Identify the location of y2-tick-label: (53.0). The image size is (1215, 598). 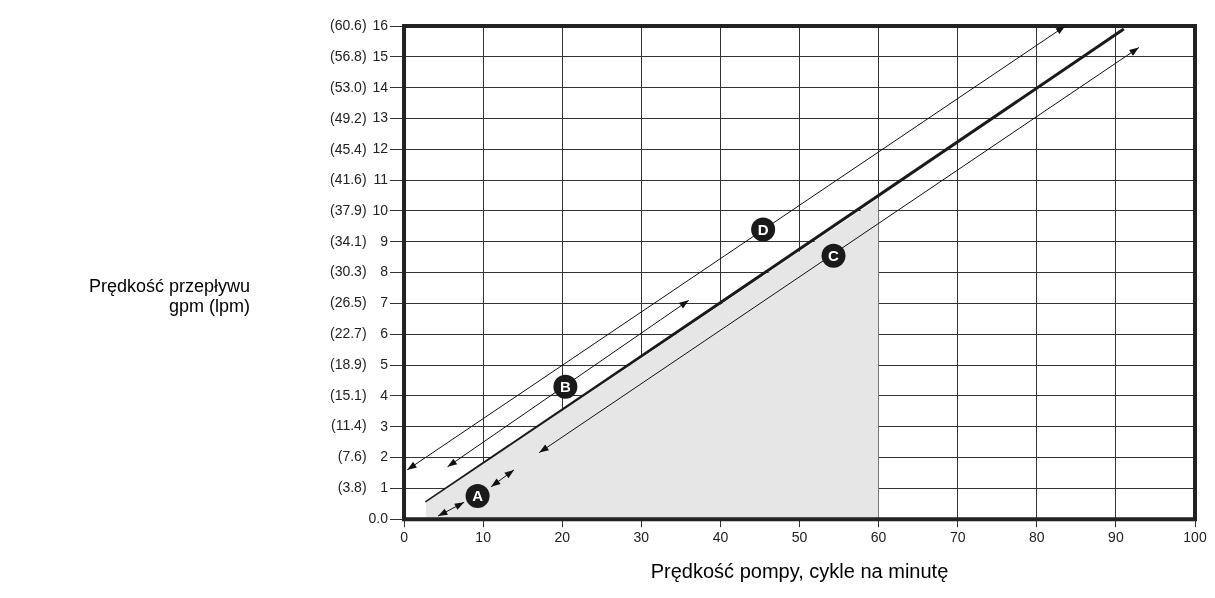
(348, 86).